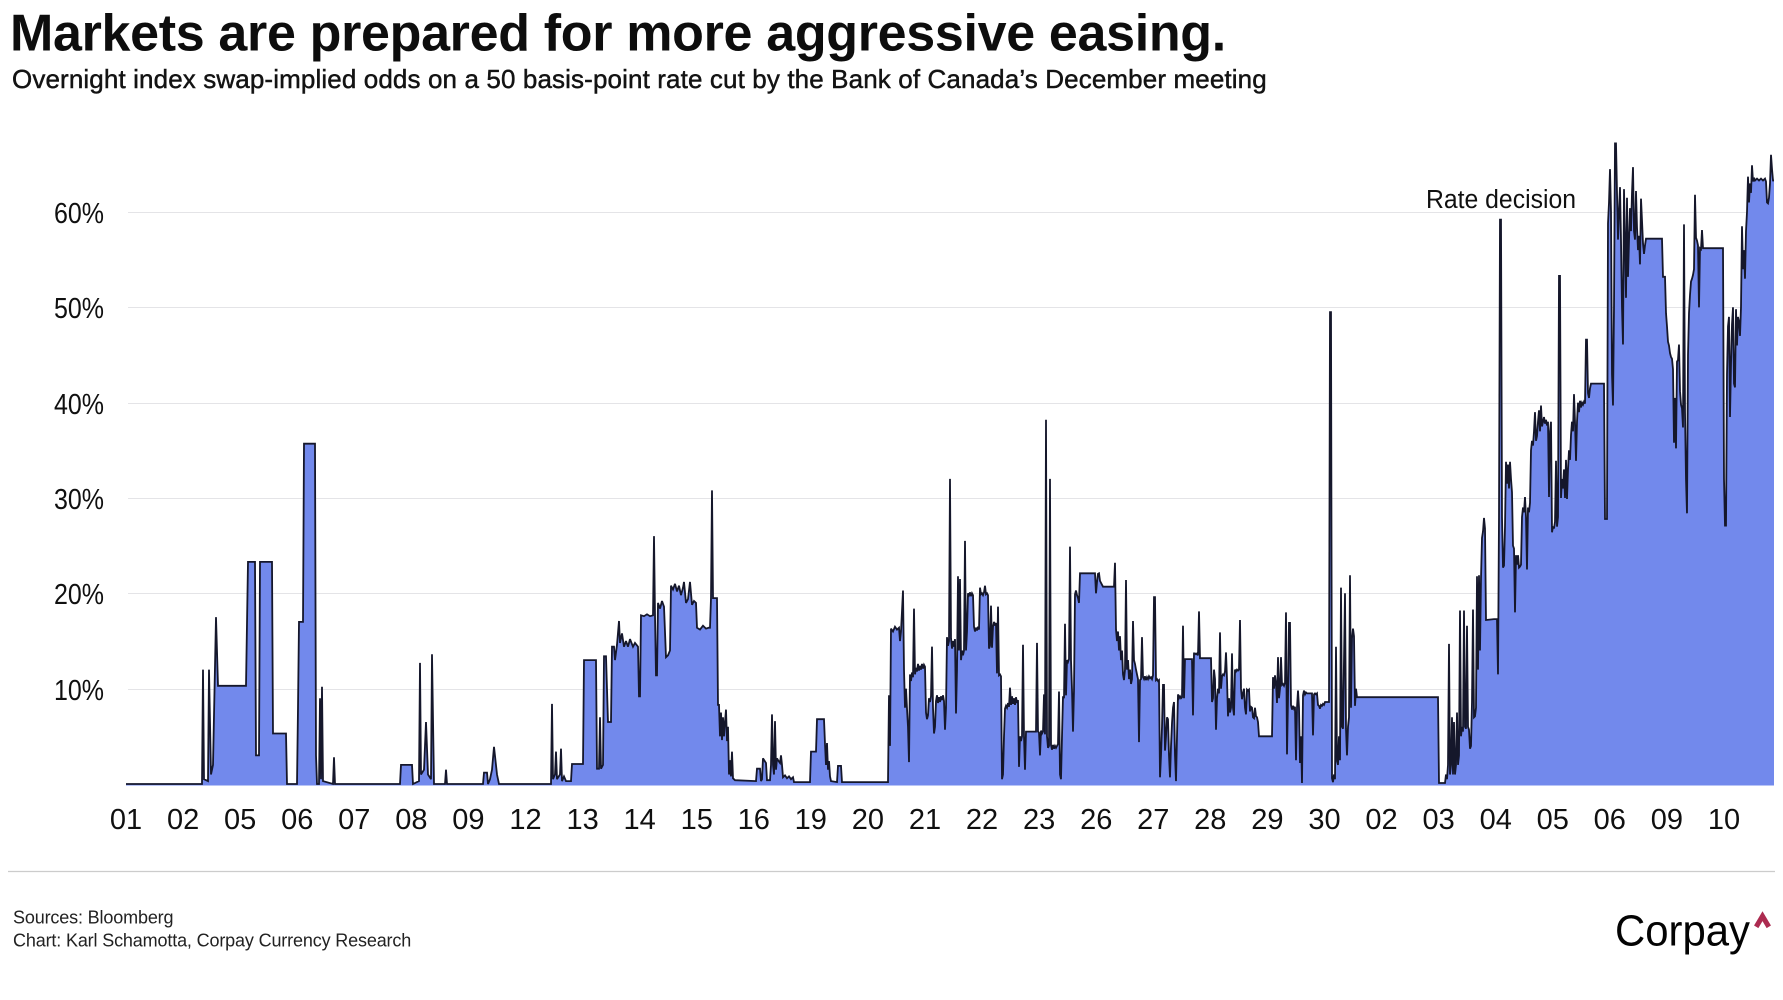 This screenshot has height=1000, width=1783. I want to click on svg-text: 26, so click(1096, 820).